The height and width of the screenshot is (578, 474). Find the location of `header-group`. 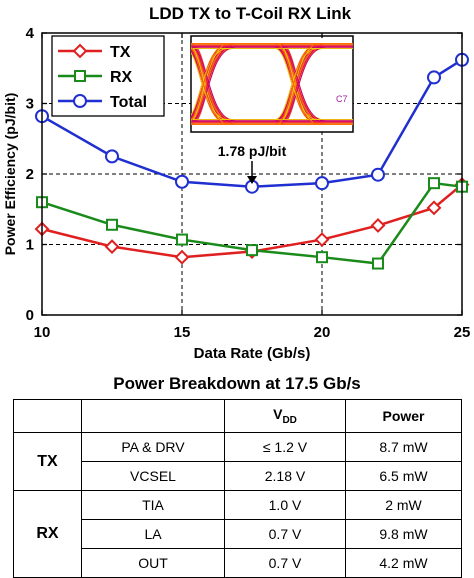

header-group is located at coordinates (47, 416).